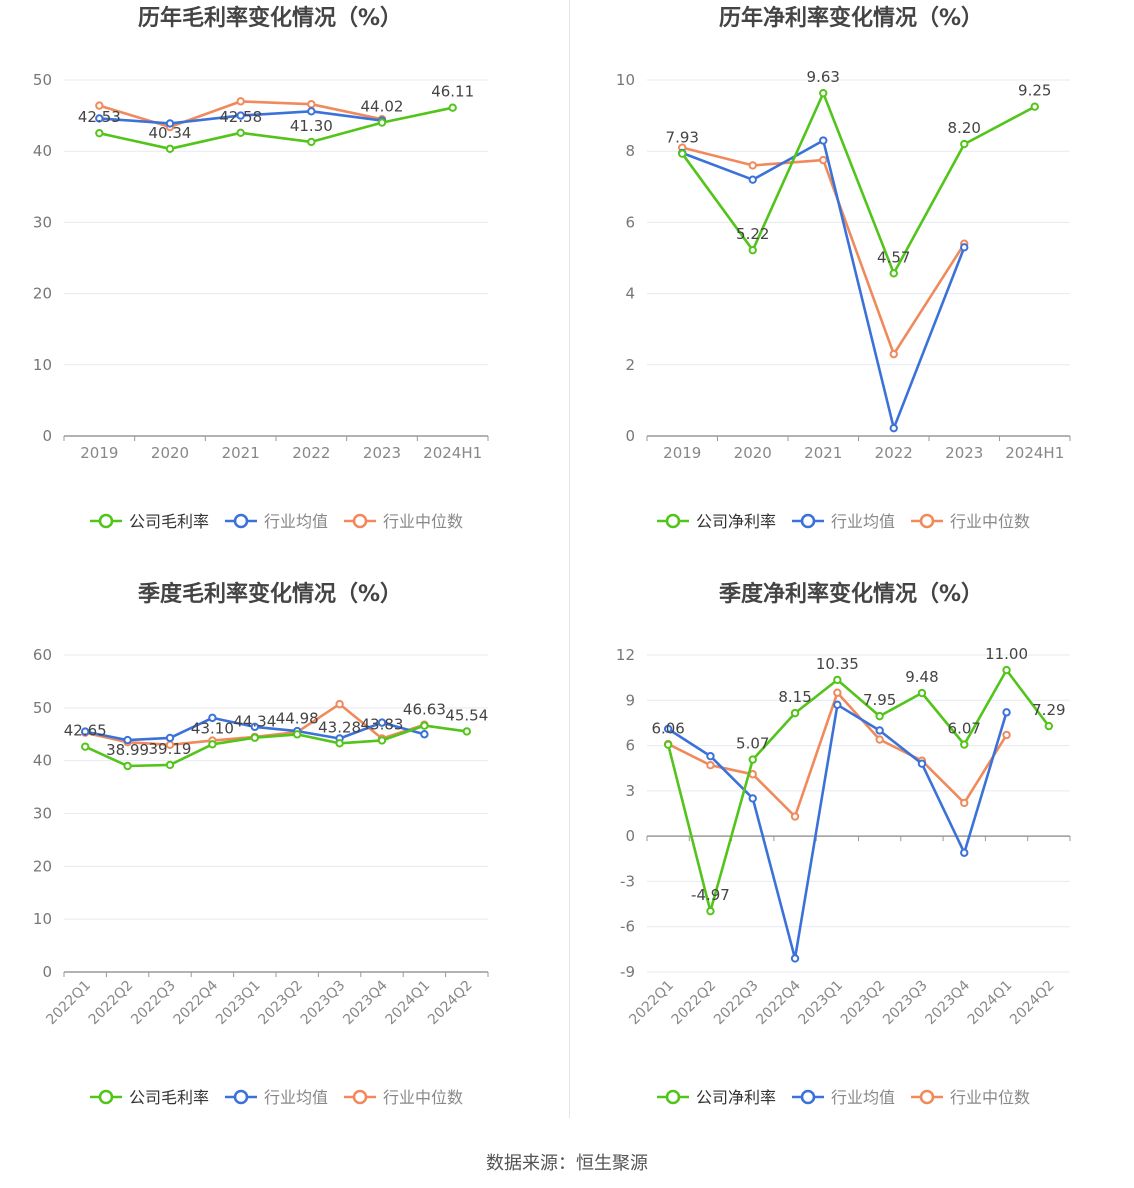 The image size is (1134, 1188). I want to click on data-label: 42.58, so click(240, 117).